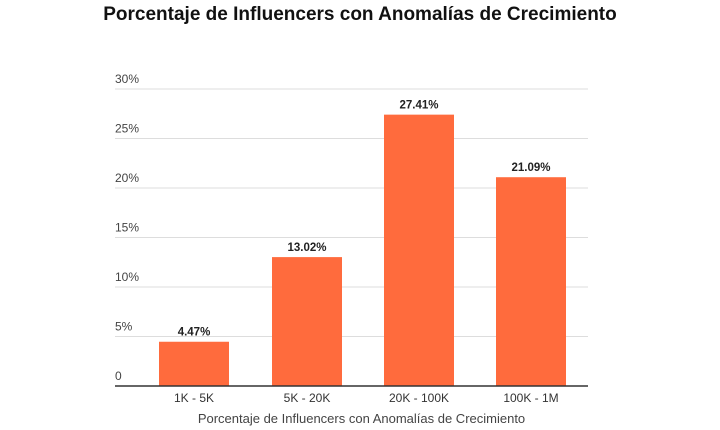 The image size is (720, 430). I want to click on bar-value-label: 27.41%, so click(418, 106).